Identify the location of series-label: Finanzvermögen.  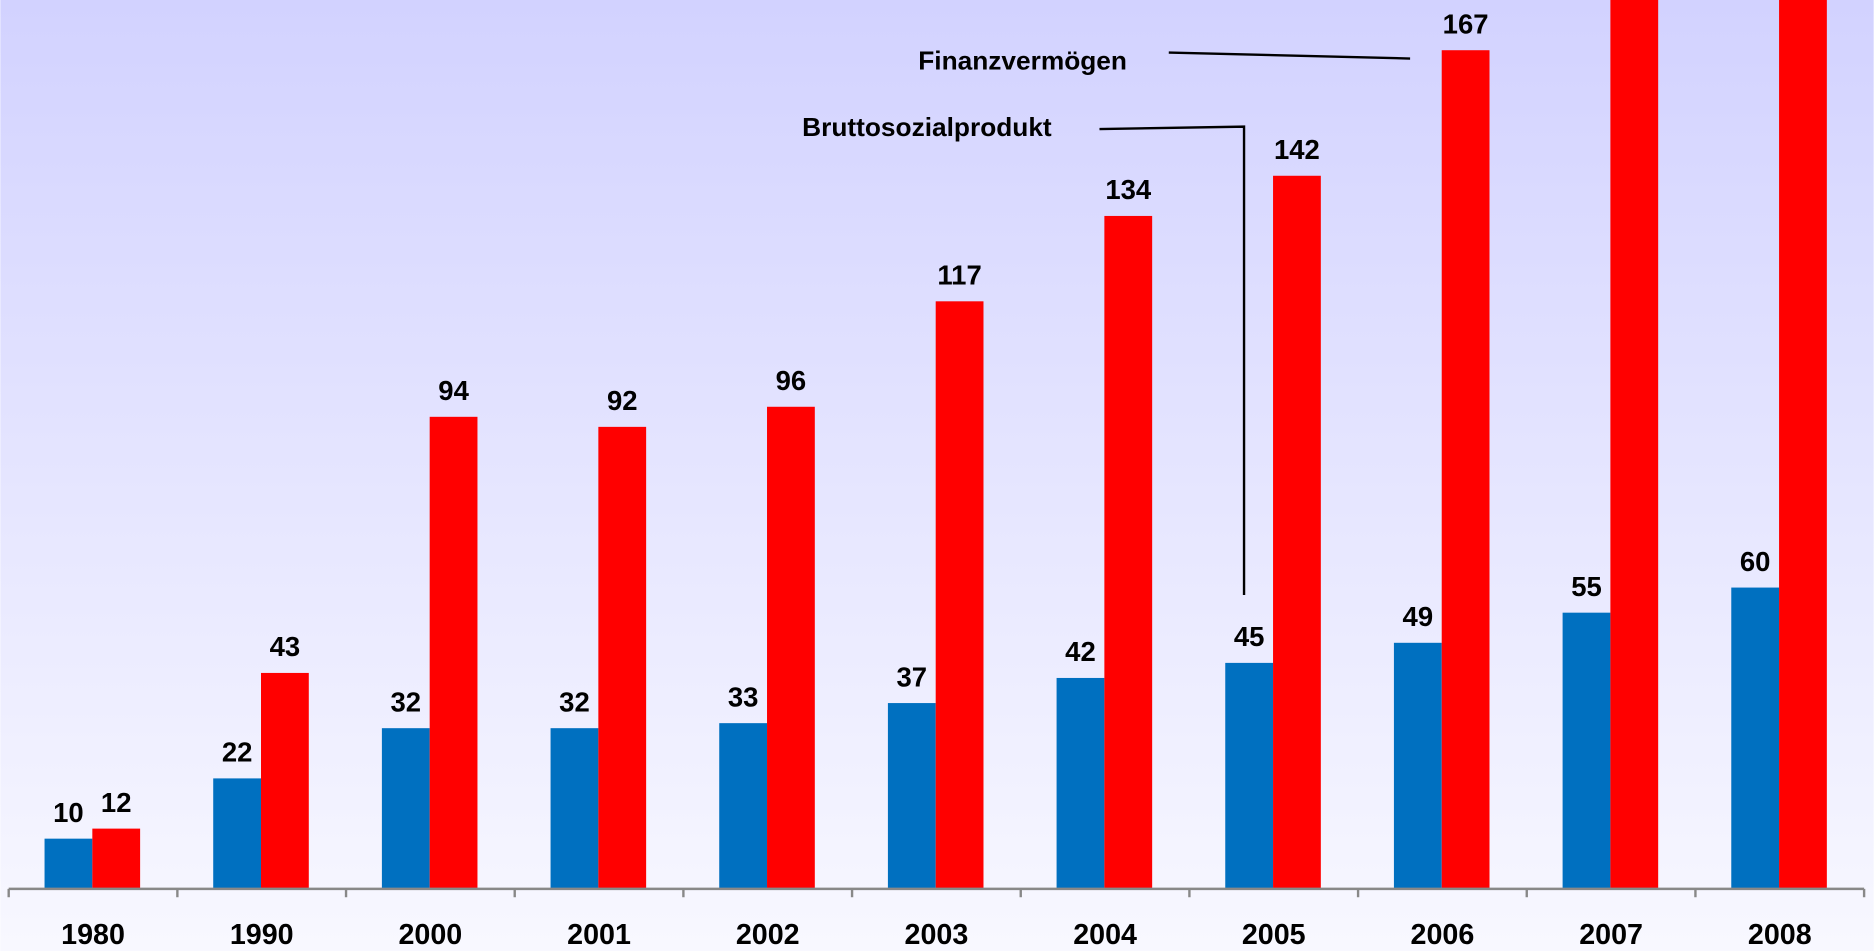
(1022, 60).